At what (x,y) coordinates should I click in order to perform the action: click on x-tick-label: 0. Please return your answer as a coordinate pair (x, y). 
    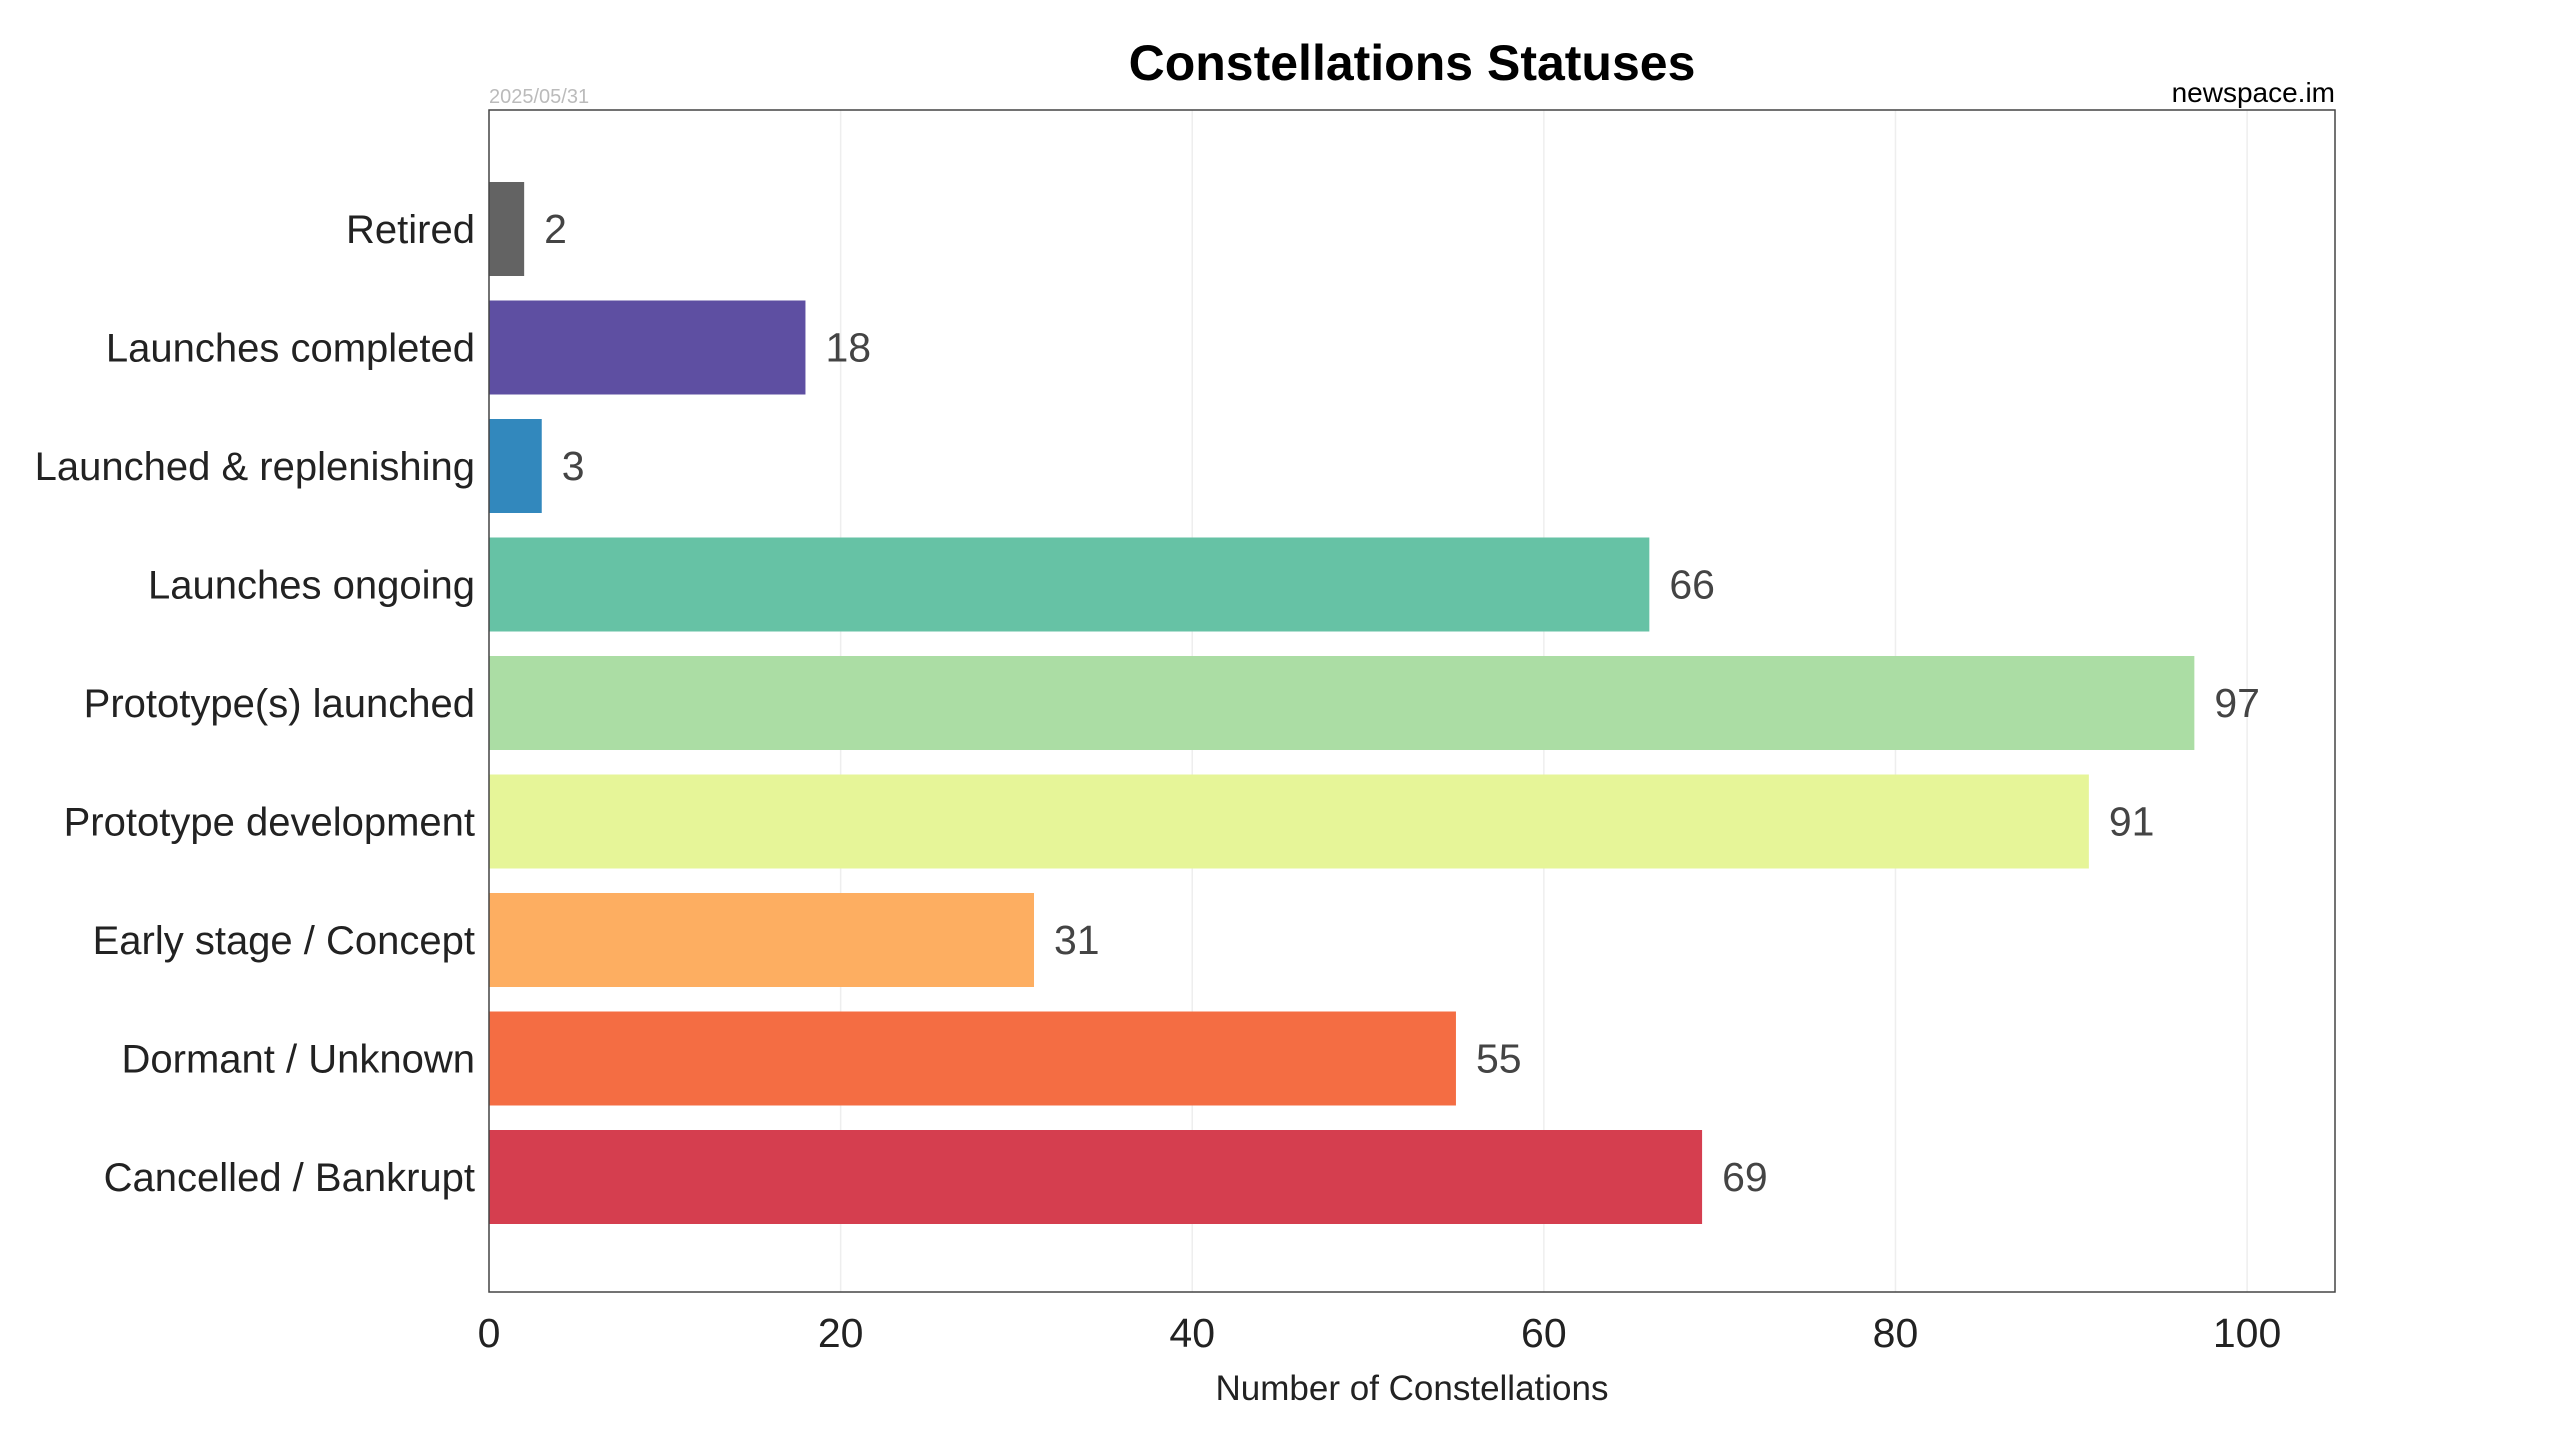
    Looking at the image, I should click on (489, 1333).